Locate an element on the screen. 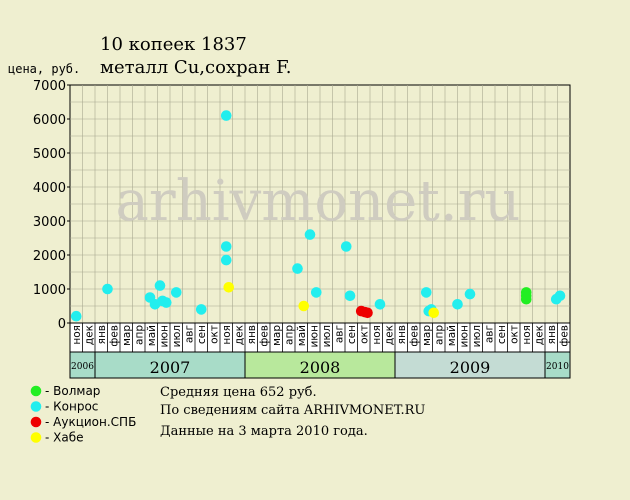  y-tick-label: 1000 is located at coordinates (49, 290).